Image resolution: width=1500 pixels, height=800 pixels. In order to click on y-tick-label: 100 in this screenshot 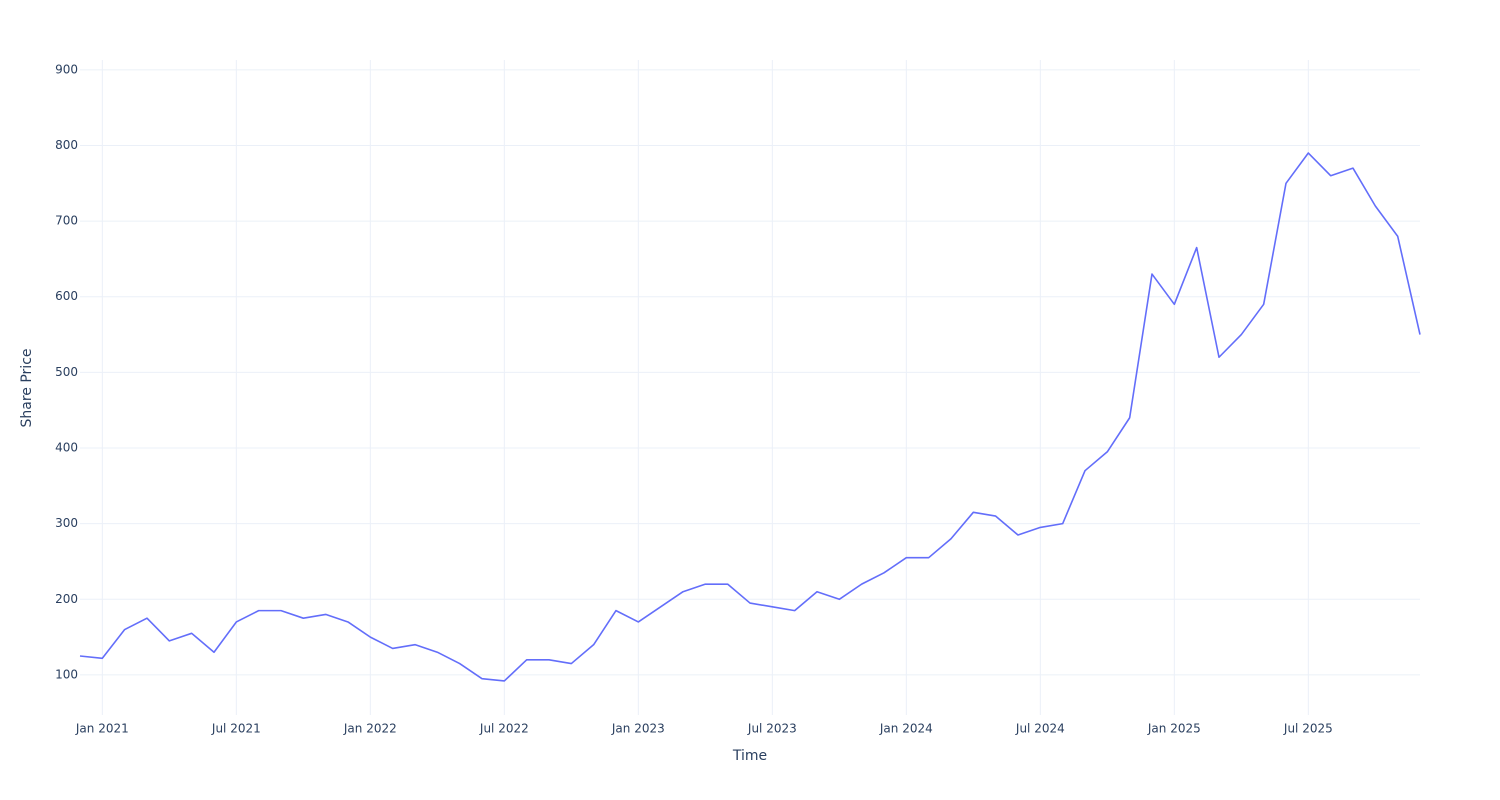, I will do `click(66, 674)`.